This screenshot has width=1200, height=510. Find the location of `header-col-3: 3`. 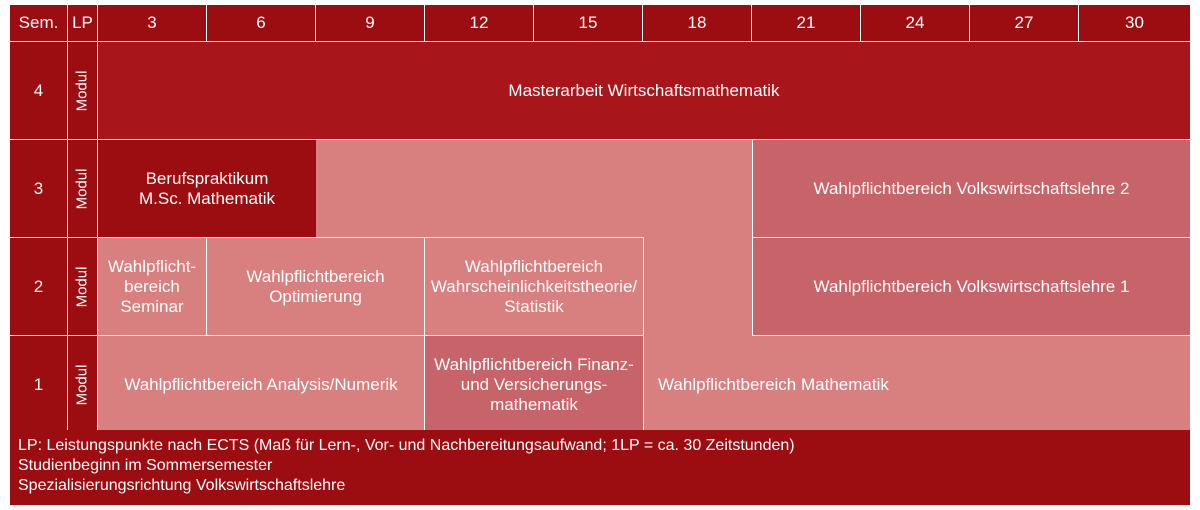

header-col-3: 3 is located at coordinates (152, 23).